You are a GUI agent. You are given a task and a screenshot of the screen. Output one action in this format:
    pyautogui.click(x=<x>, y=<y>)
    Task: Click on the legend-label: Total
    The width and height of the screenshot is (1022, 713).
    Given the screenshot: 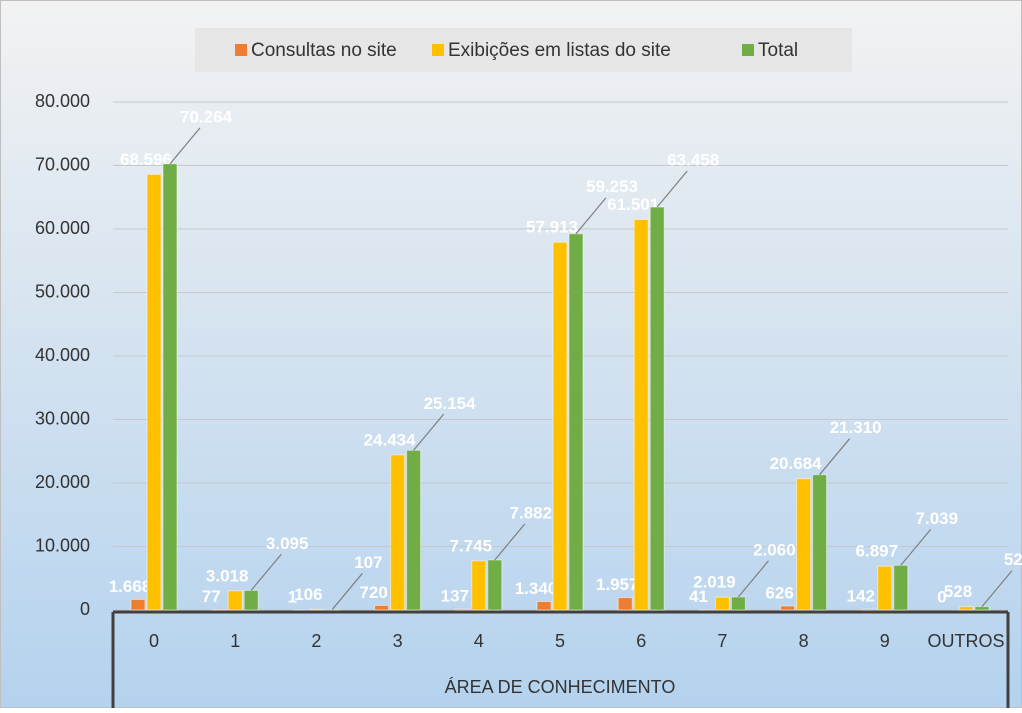 What is the action you would take?
    pyautogui.click(x=778, y=50)
    